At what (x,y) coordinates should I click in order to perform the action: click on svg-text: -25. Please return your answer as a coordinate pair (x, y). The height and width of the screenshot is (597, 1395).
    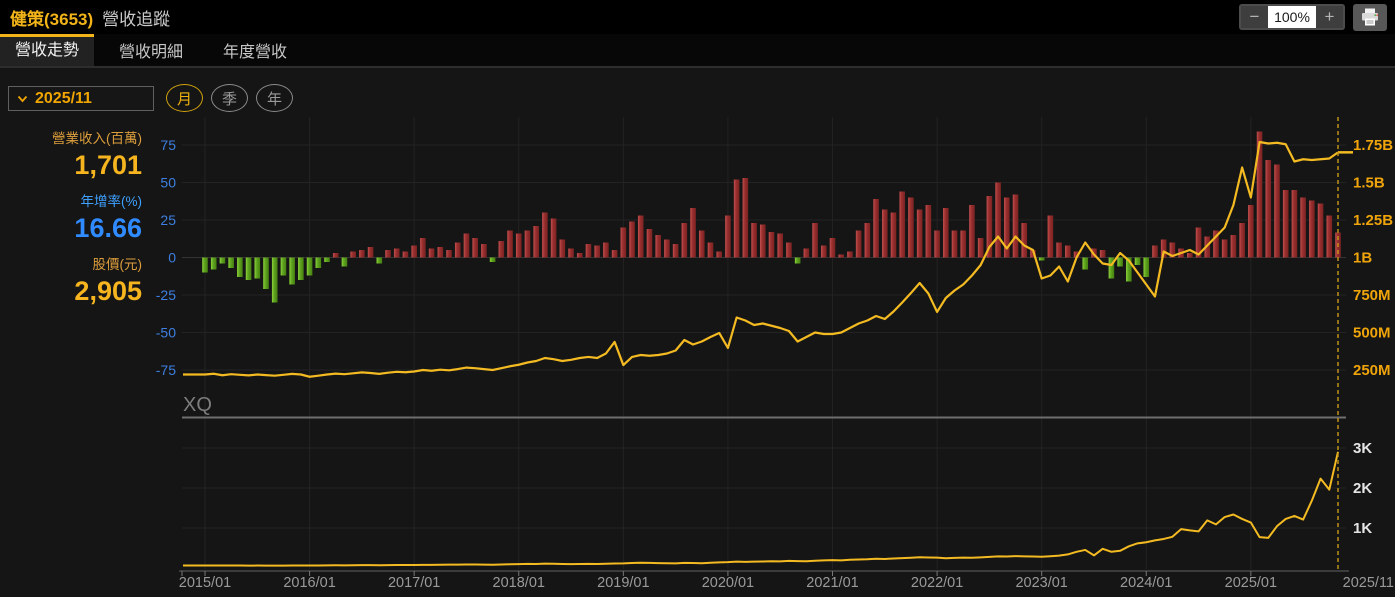
    Looking at the image, I should click on (166, 295).